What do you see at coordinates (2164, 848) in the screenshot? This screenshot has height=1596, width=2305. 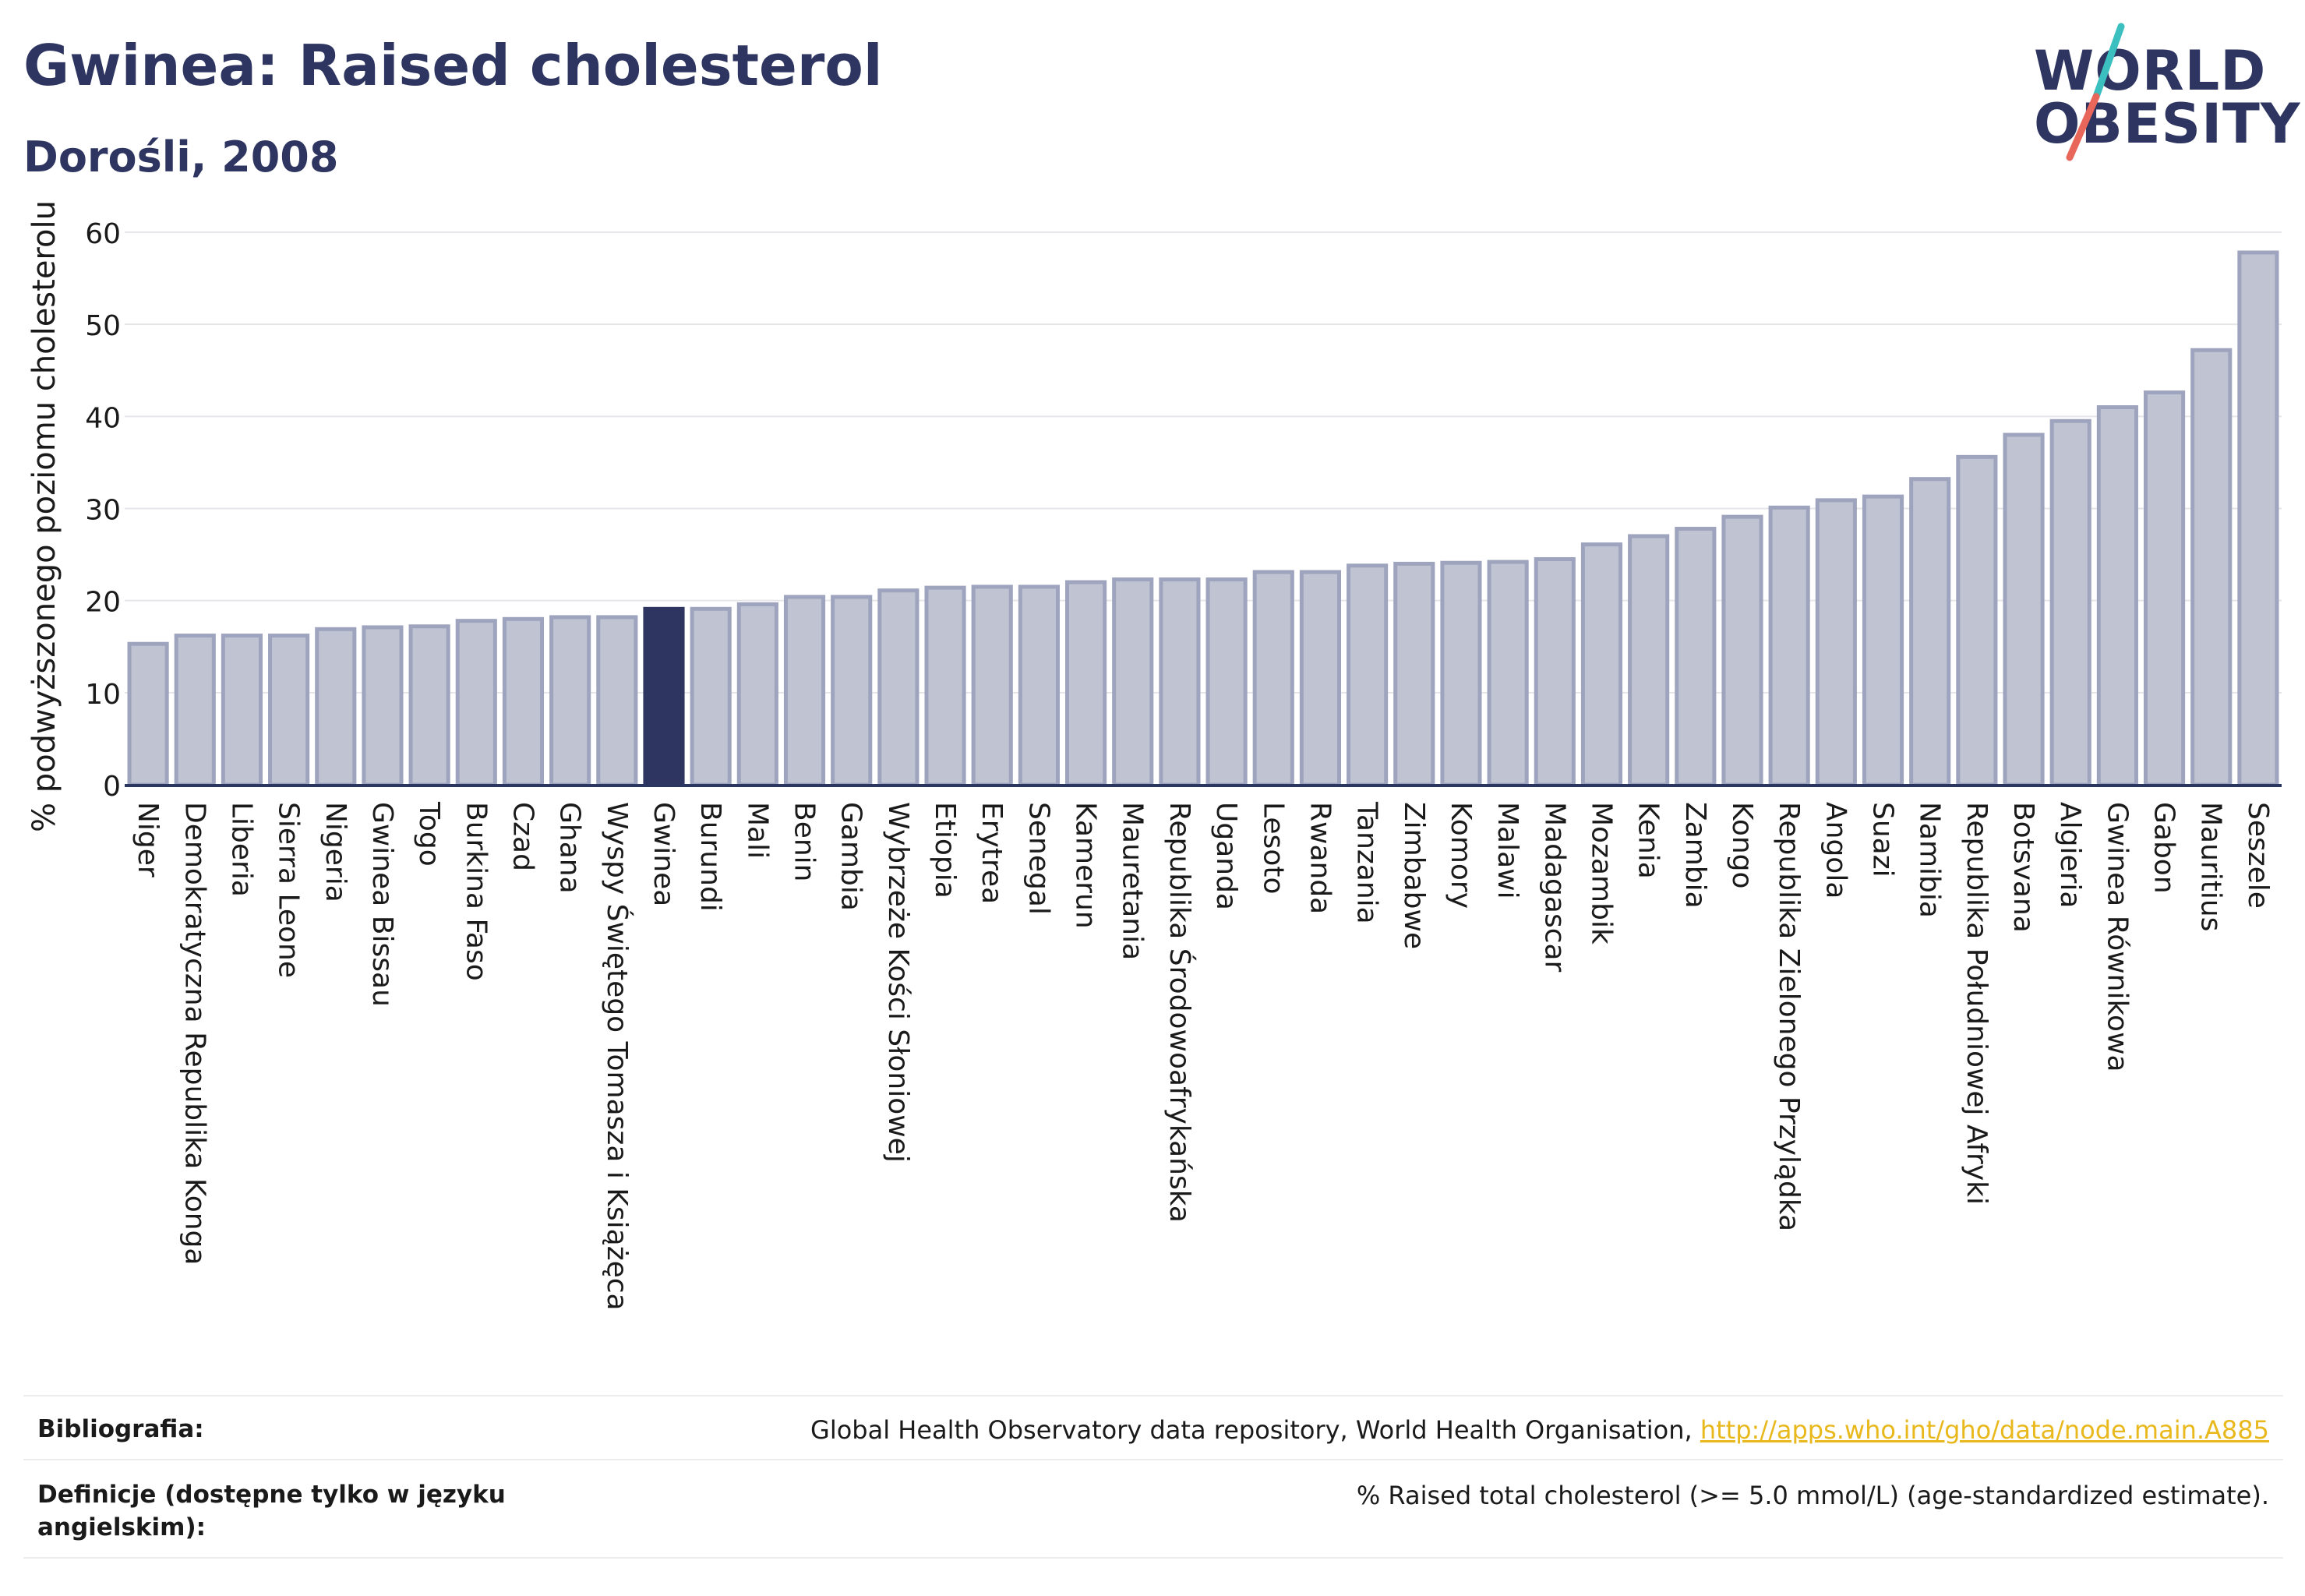 I see `x-tick-label: Gabon` at bounding box center [2164, 848].